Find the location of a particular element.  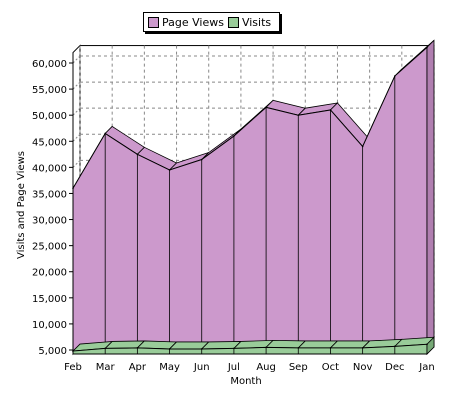

legend: Page Views Visits is located at coordinates (211, 22).